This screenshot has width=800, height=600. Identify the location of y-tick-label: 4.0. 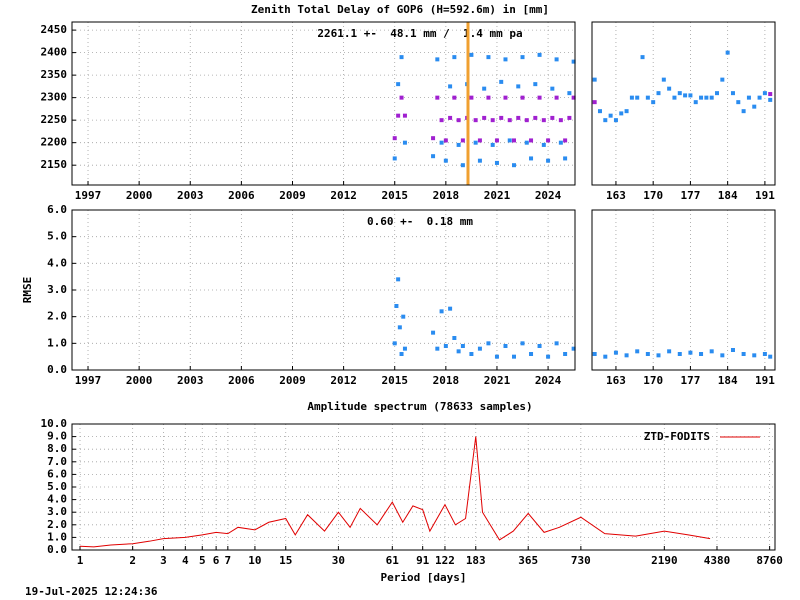
(57, 262).